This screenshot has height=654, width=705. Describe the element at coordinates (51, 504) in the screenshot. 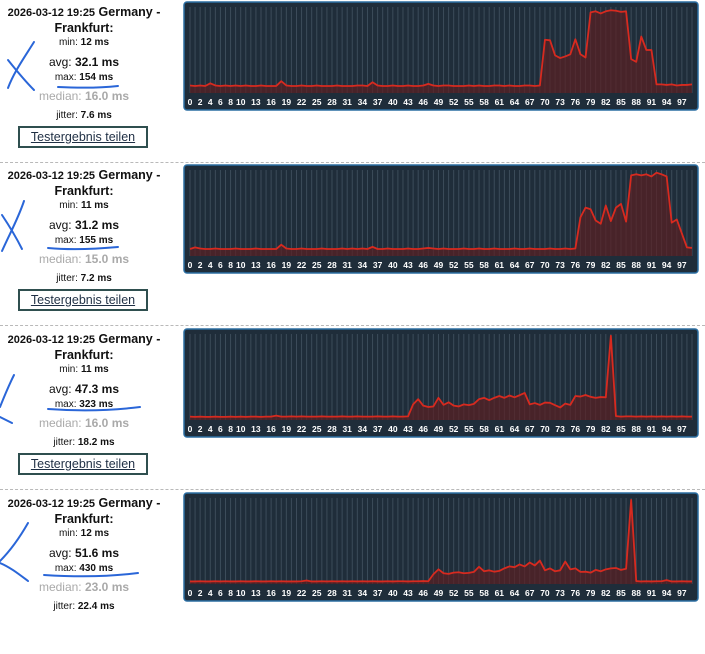

I see `timestamp: 2026-03-12 19:25` at that location.